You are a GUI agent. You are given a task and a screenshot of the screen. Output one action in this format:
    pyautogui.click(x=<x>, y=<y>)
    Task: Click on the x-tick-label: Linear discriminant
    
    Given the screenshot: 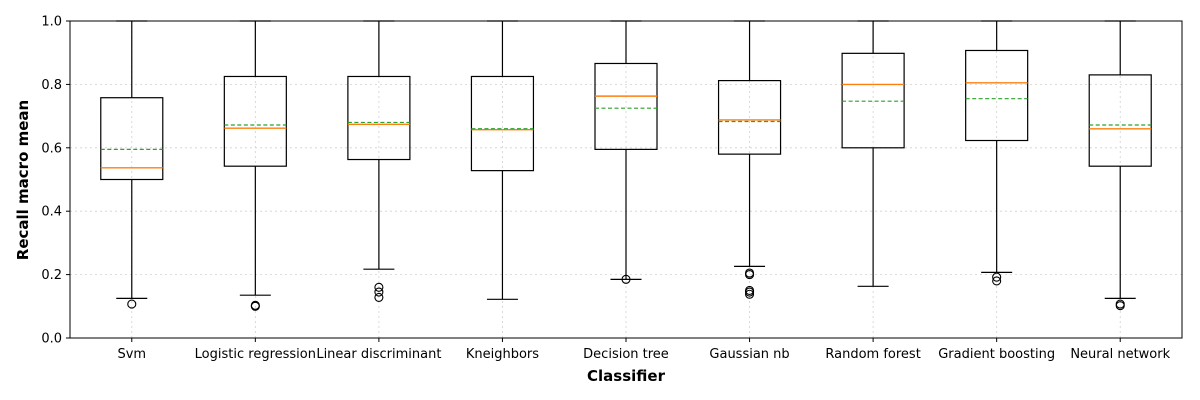 What is the action you would take?
    pyautogui.click(x=378, y=354)
    